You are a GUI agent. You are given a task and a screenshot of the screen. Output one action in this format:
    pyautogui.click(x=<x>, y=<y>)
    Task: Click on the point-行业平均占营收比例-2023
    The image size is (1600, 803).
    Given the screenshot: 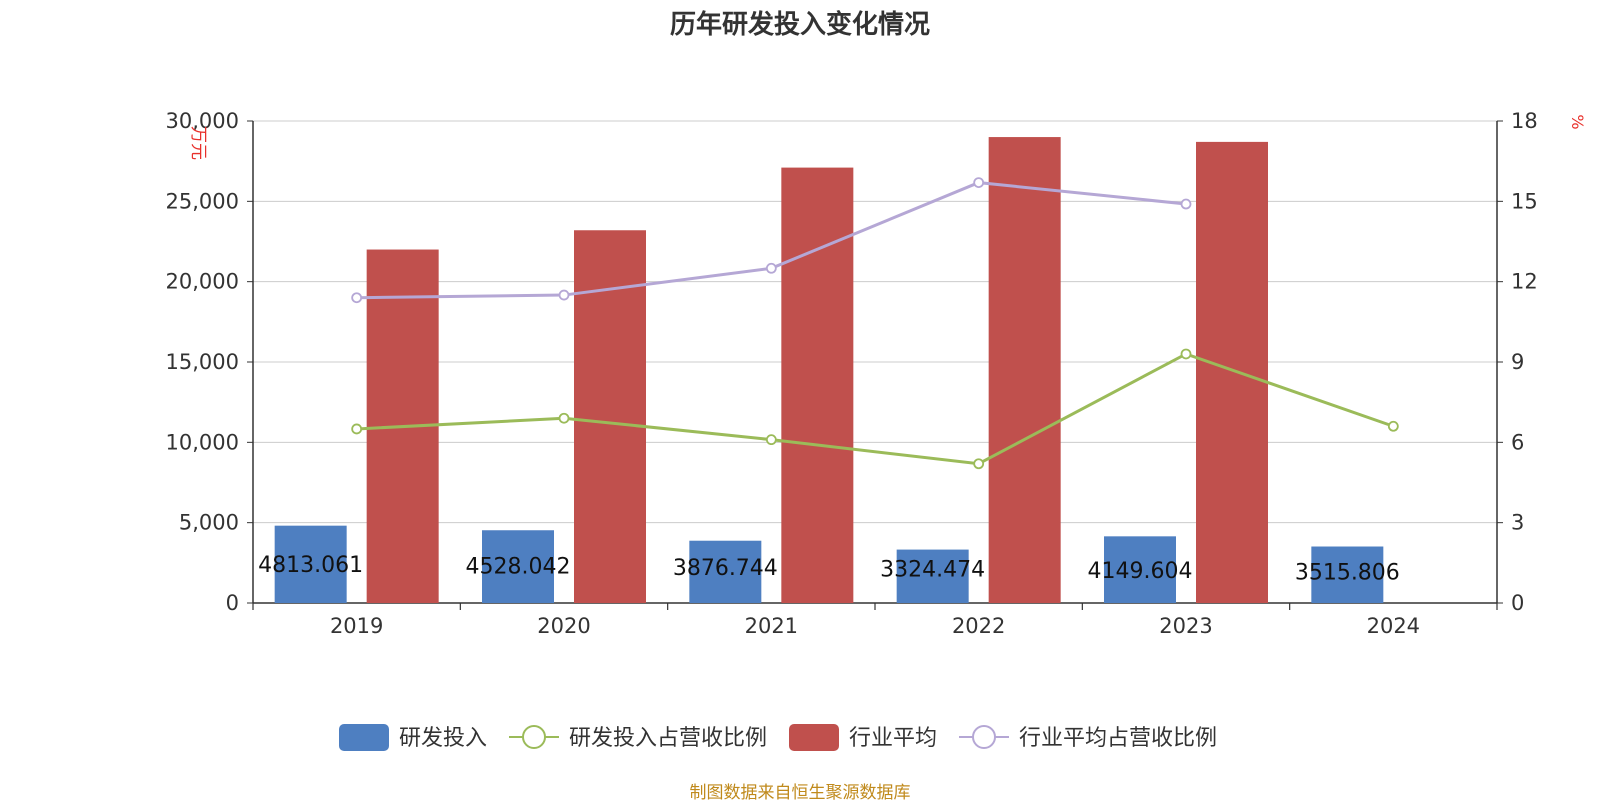 What is the action you would take?
    pyautogui.click(x=1186, y=204)
    